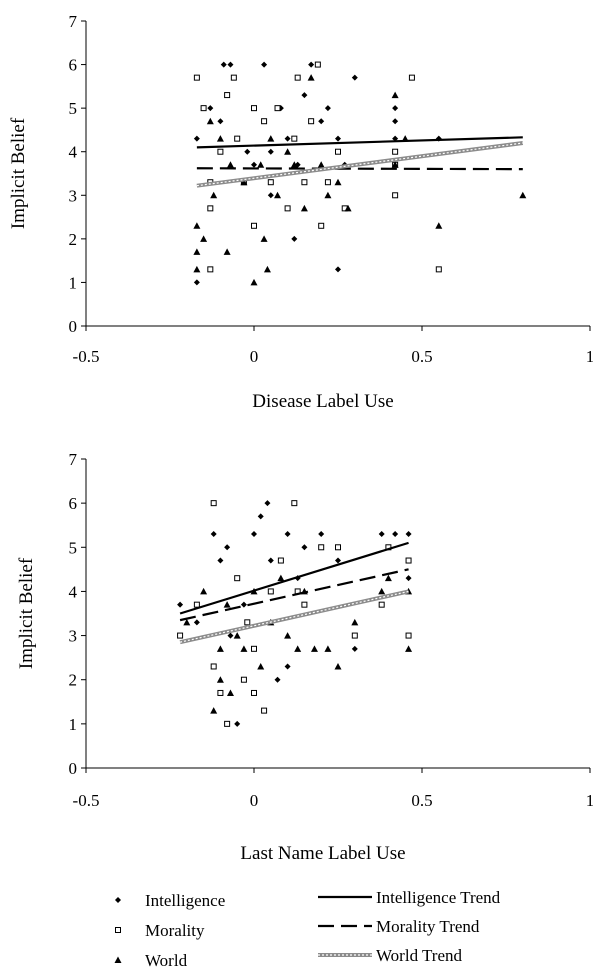 This screenshot has height=970, width=593. I want to click on y-tick-label: 1, so click(73, 724).